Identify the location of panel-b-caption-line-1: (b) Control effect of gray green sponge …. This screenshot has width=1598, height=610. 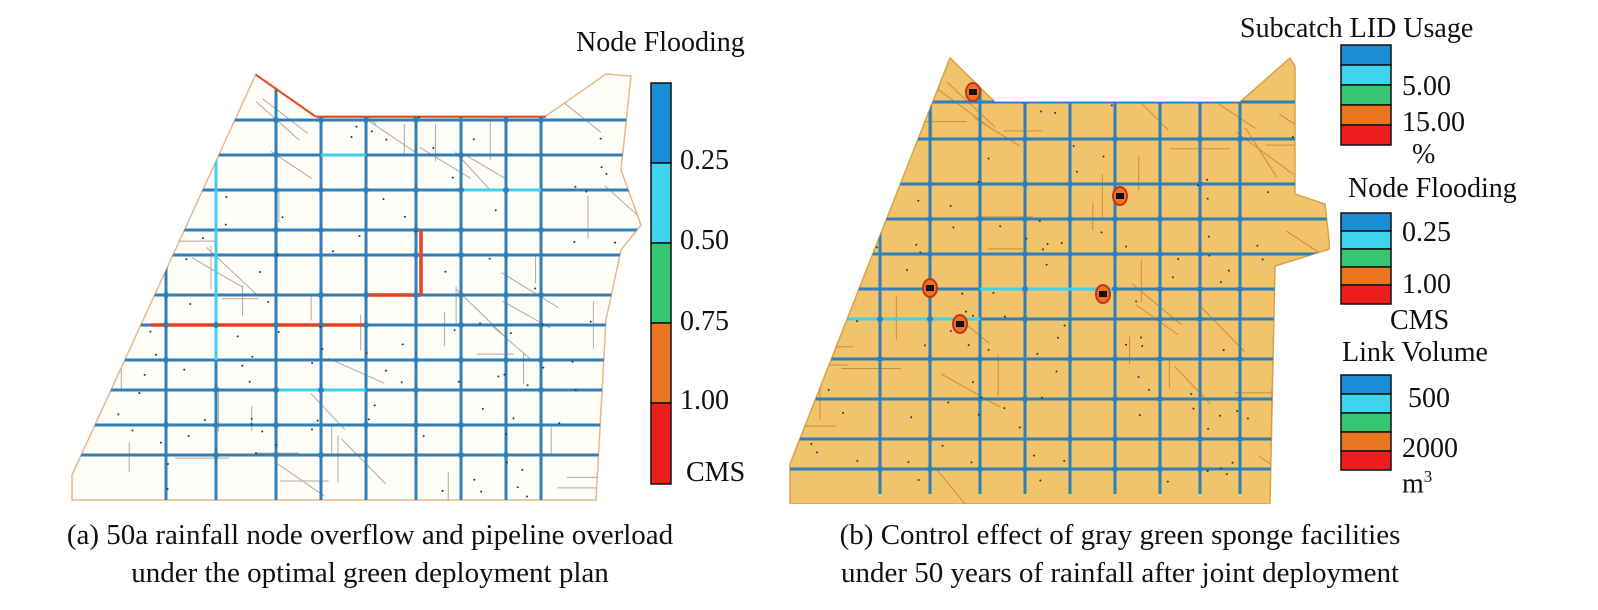
(1120, 535).